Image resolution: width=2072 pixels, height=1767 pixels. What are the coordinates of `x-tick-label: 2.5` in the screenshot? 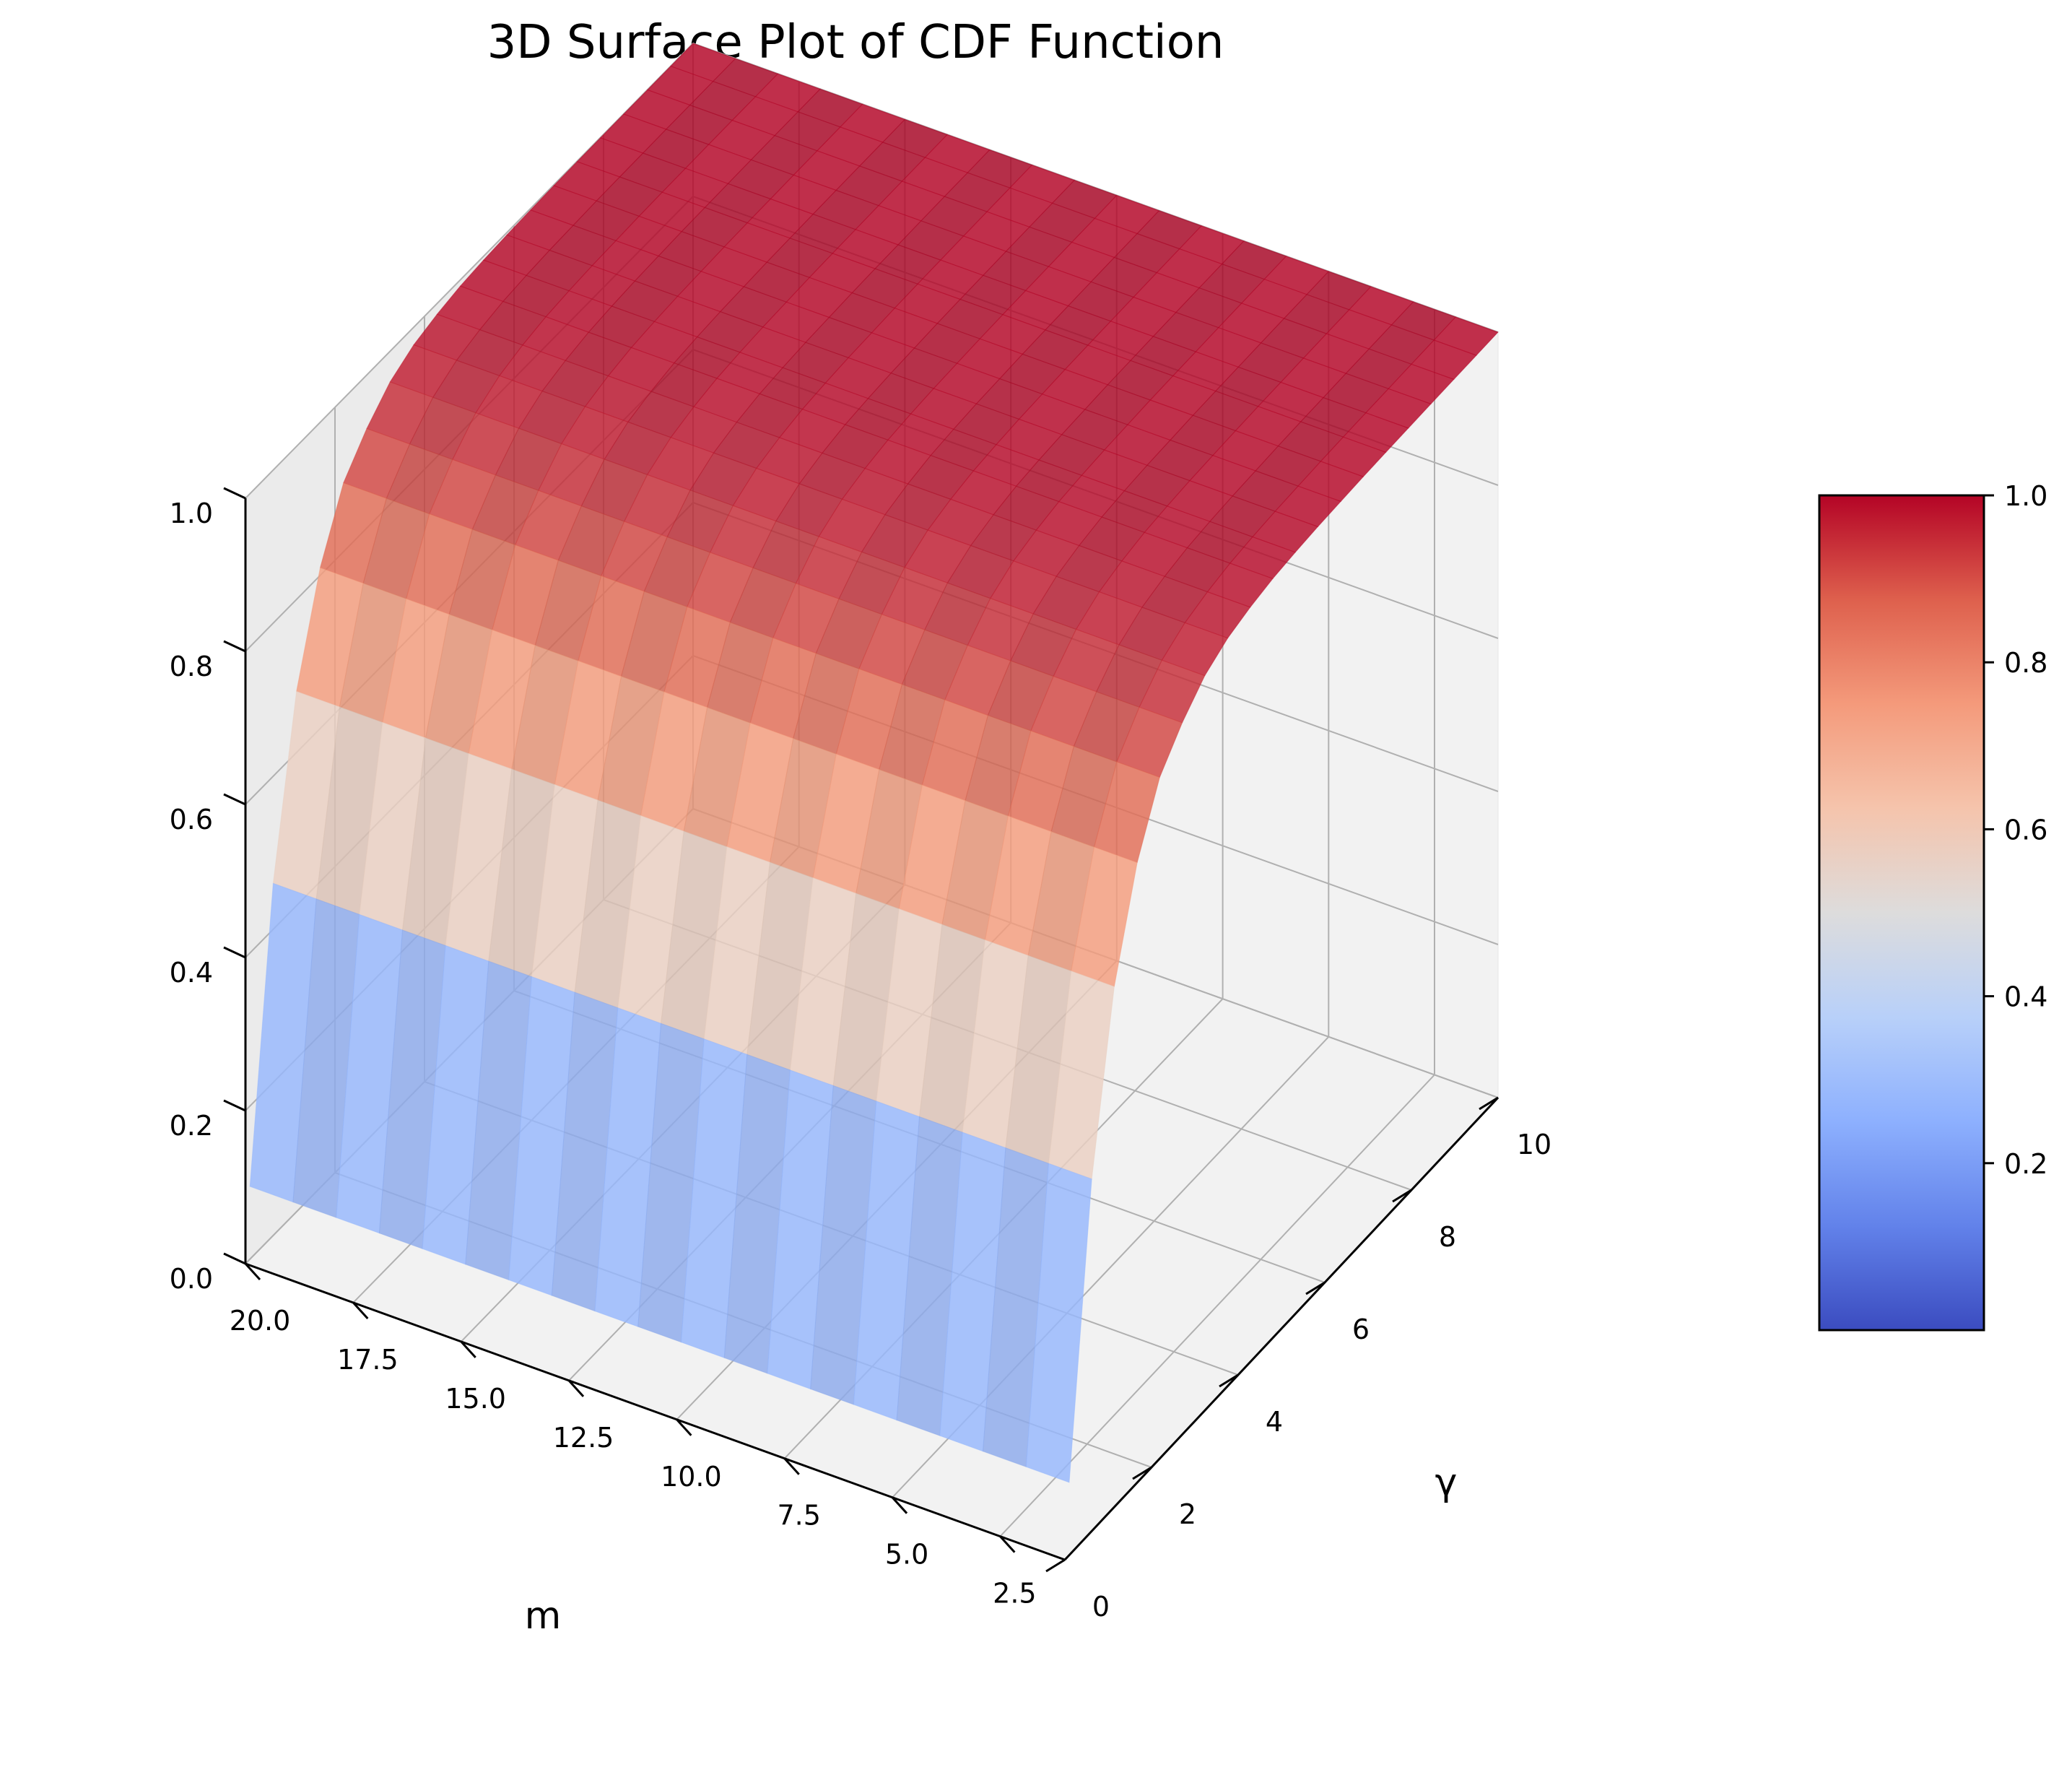 It's located at (1014, 1594).